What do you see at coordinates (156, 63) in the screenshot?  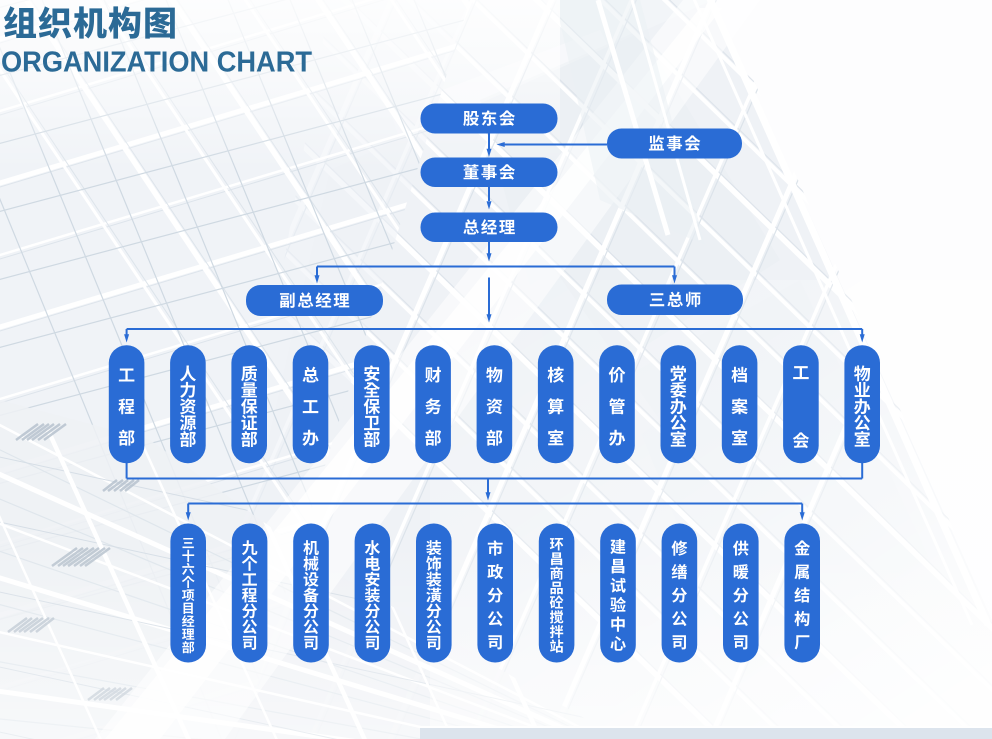 I see `svg-text: ORGANIZATION CHART` at bounding box center [156, 63].